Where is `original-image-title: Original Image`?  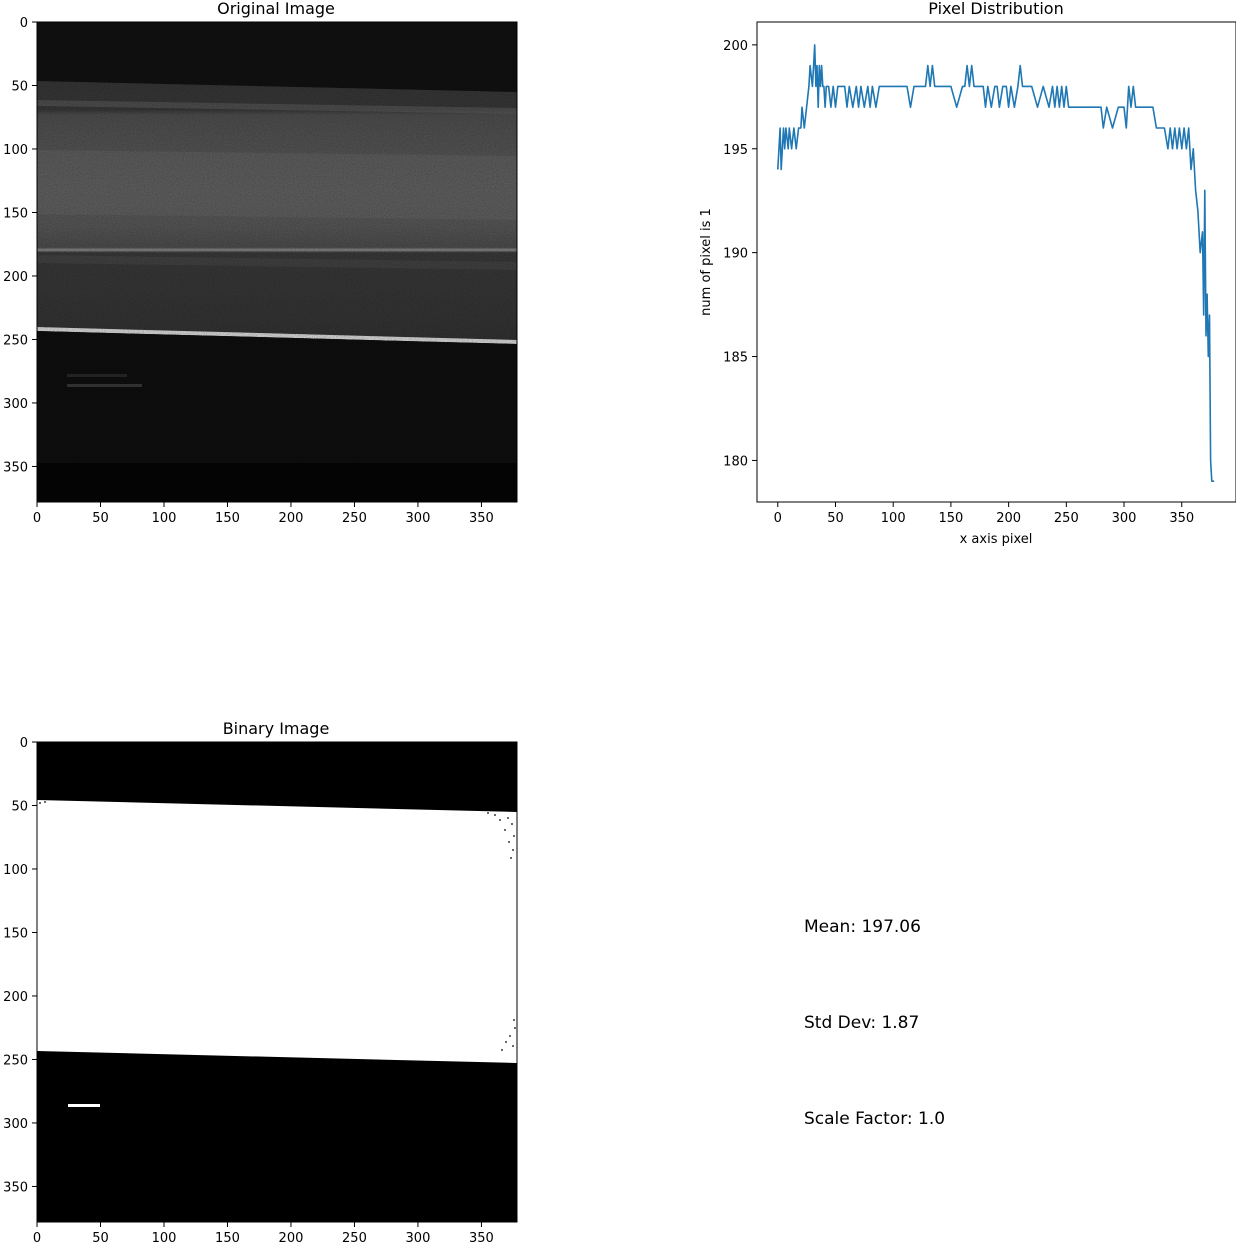 original-image-title: Original Image is located at coordinates (276, 9).